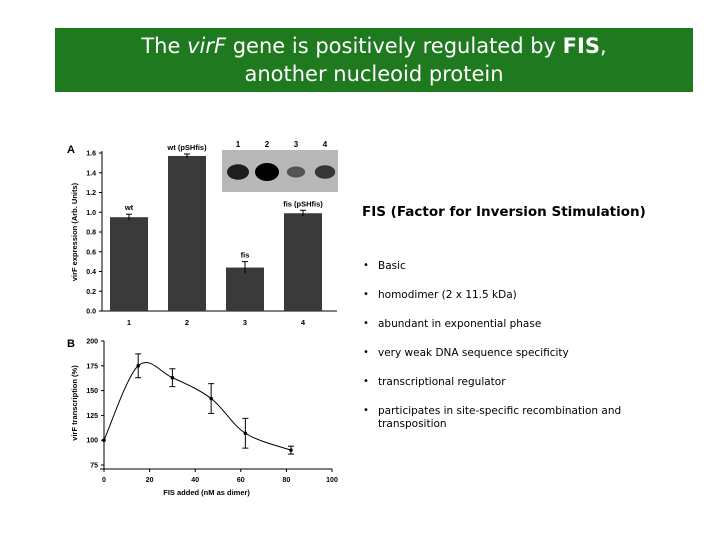 This screenshot has height=540, width=720. Describe the element at coordinates (92, 441) in the screenshot. I see `panel-b-y-tick-label: 100` at that location.